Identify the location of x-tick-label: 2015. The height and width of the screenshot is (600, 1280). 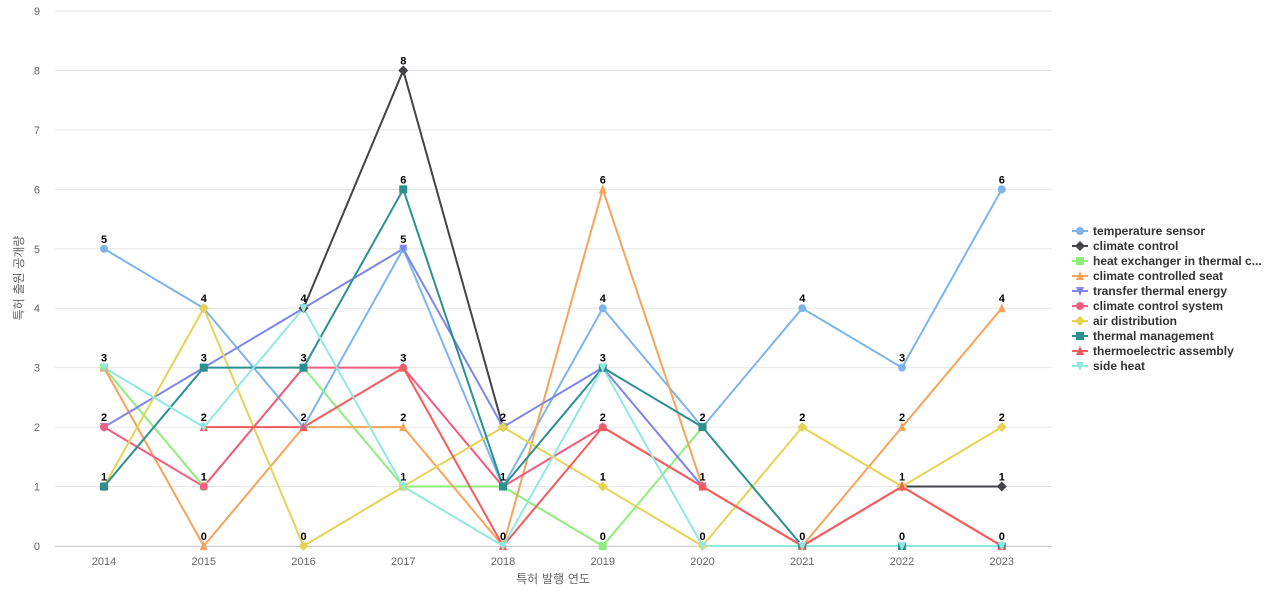
(204, 562).